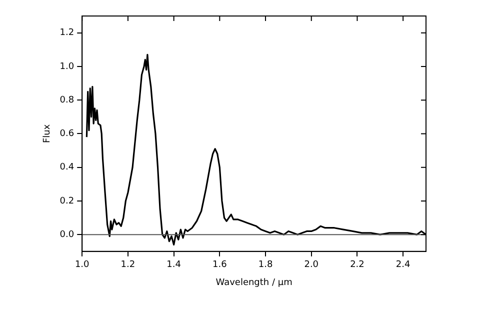 This screenshot has width=480, height=320. I want to click on x-tick-label: 1.6, so click(220, 265).